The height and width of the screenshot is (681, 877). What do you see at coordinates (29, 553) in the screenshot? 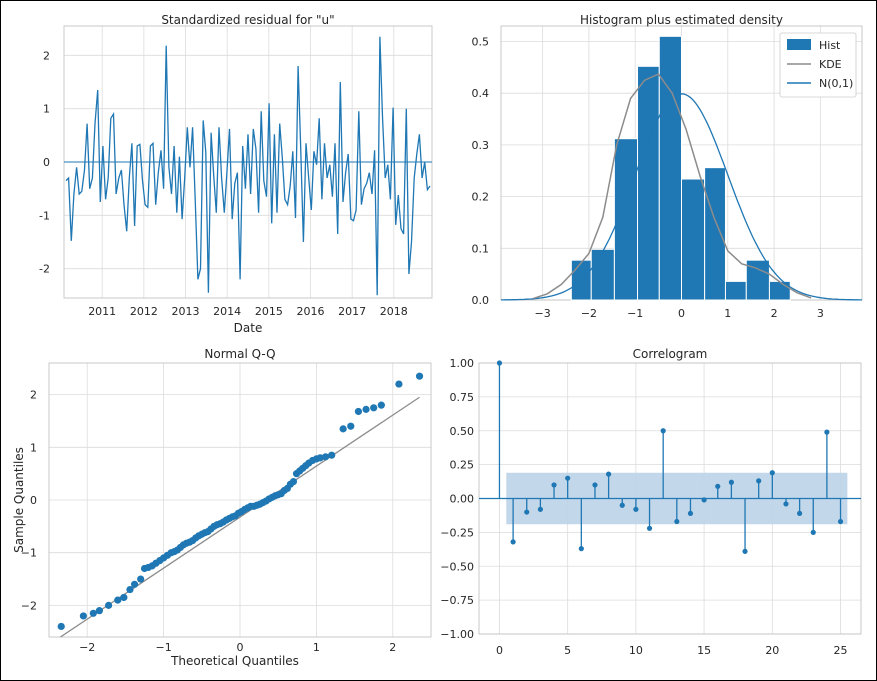
I see `y-tick-label: −1` at bounding box center [29, 553].